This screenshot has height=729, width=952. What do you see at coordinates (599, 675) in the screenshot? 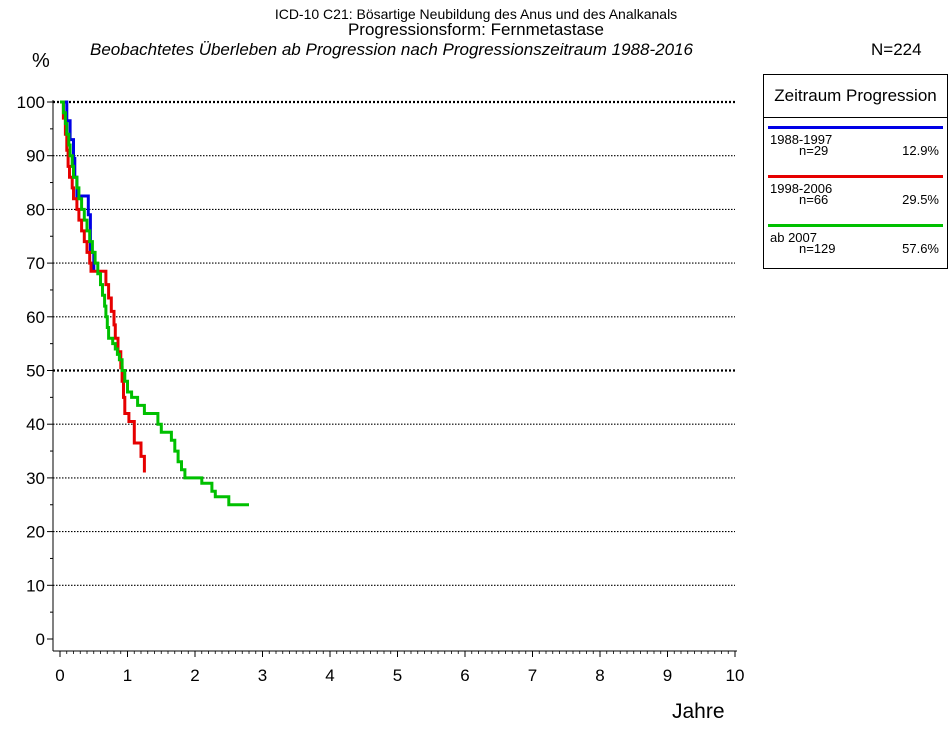
I see `x-tick-label-8: 8` at bounding box center [599, 675].